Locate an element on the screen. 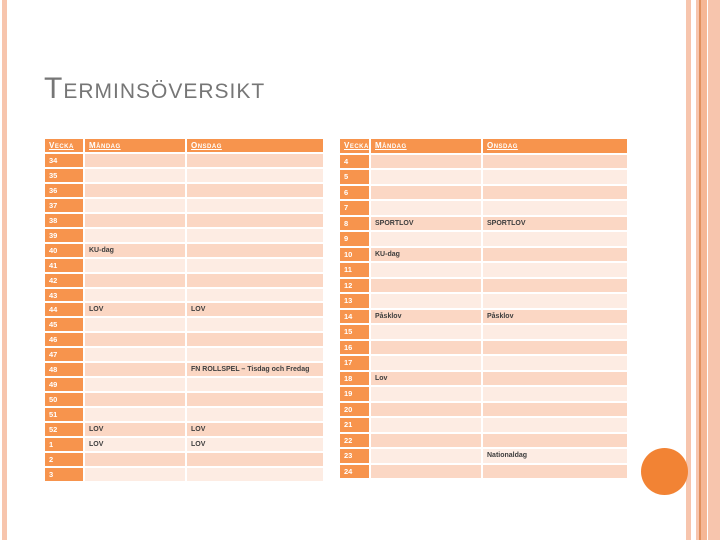 The image size is (720, 540). table-row: 13 is located at coordinates (483, 301).